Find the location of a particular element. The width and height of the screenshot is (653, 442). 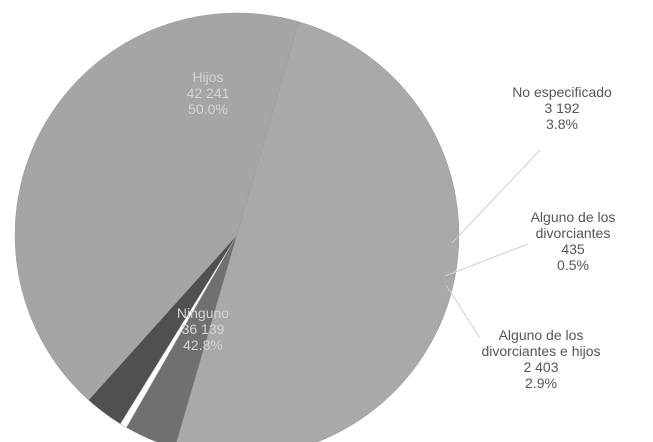

slice-label: Alguno de los divorciantes 435 0.5% is located at coordinates (573, 241).